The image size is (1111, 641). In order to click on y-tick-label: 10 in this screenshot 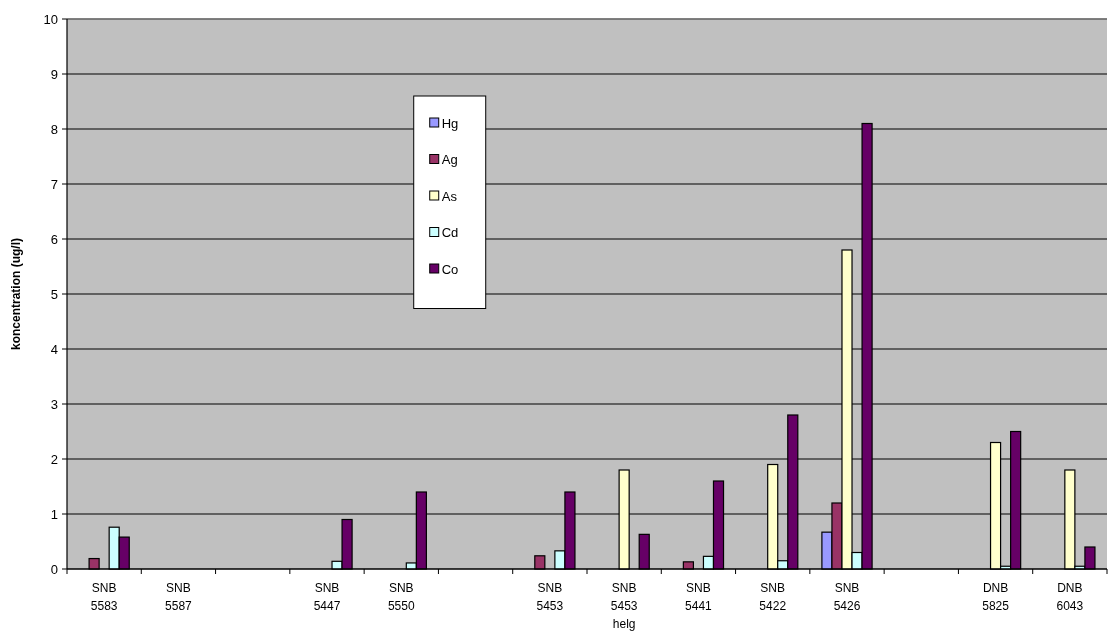, I will do `click(50, 19)`.